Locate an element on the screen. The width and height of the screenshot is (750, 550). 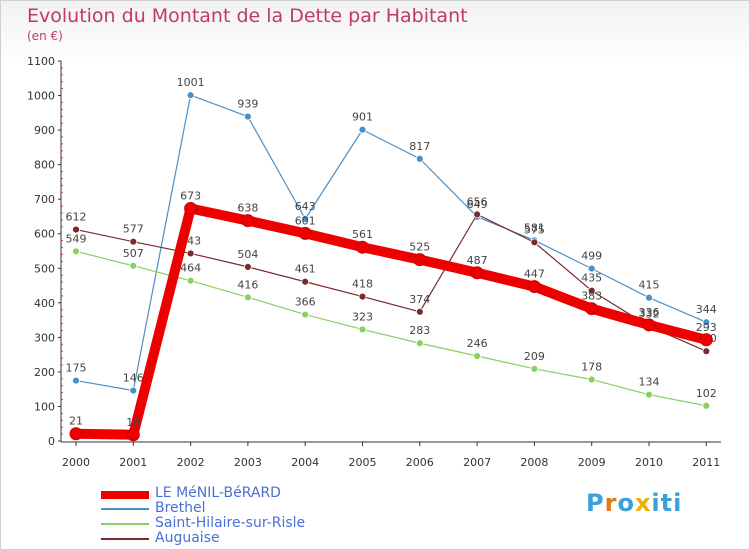
data-label: 415 is located at coordinates (649, 285).